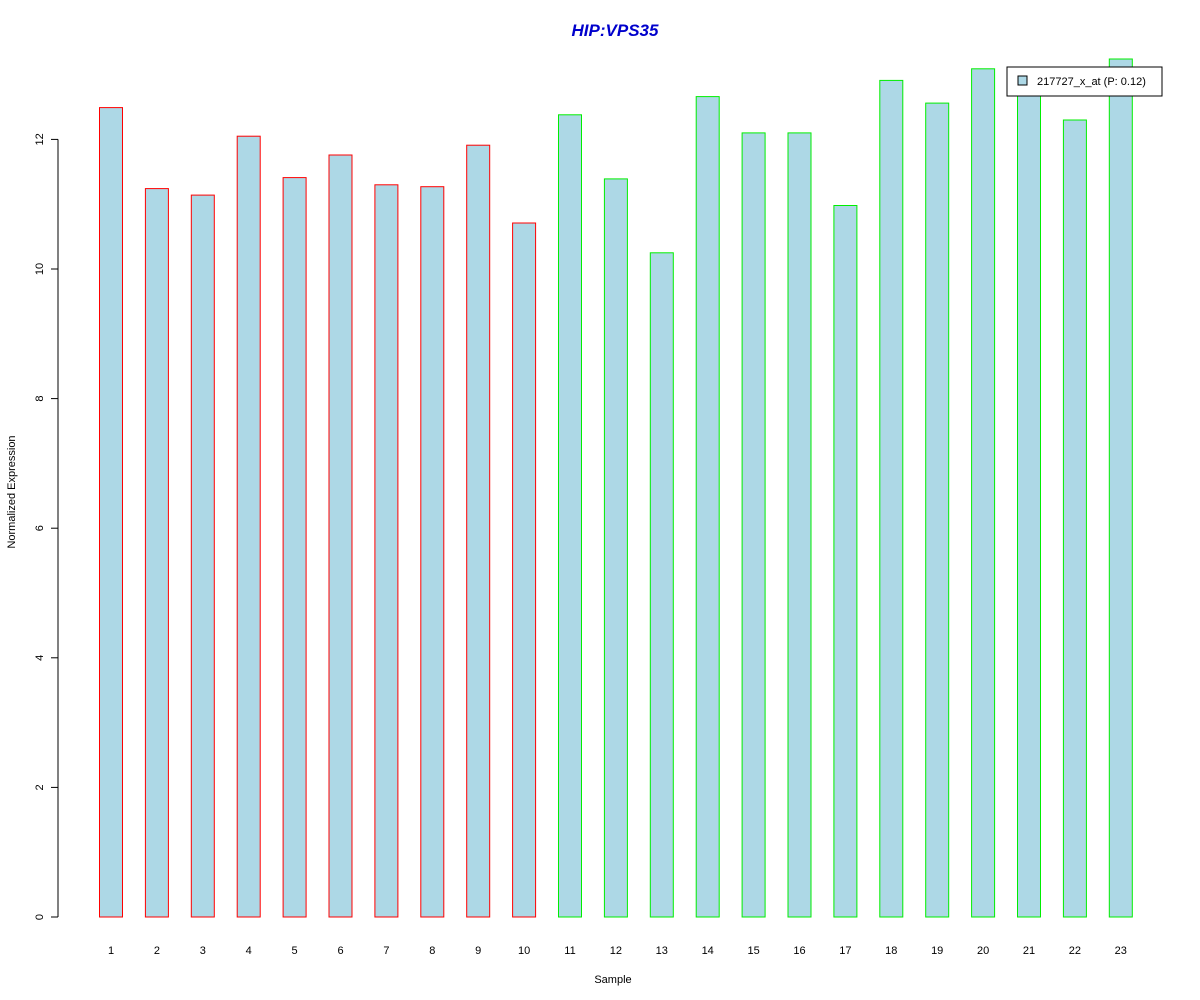  What do you see at coordinates (249, 951) in the screenshot?
I see `x-tick-label: 4` at bounding box center [249, 951].